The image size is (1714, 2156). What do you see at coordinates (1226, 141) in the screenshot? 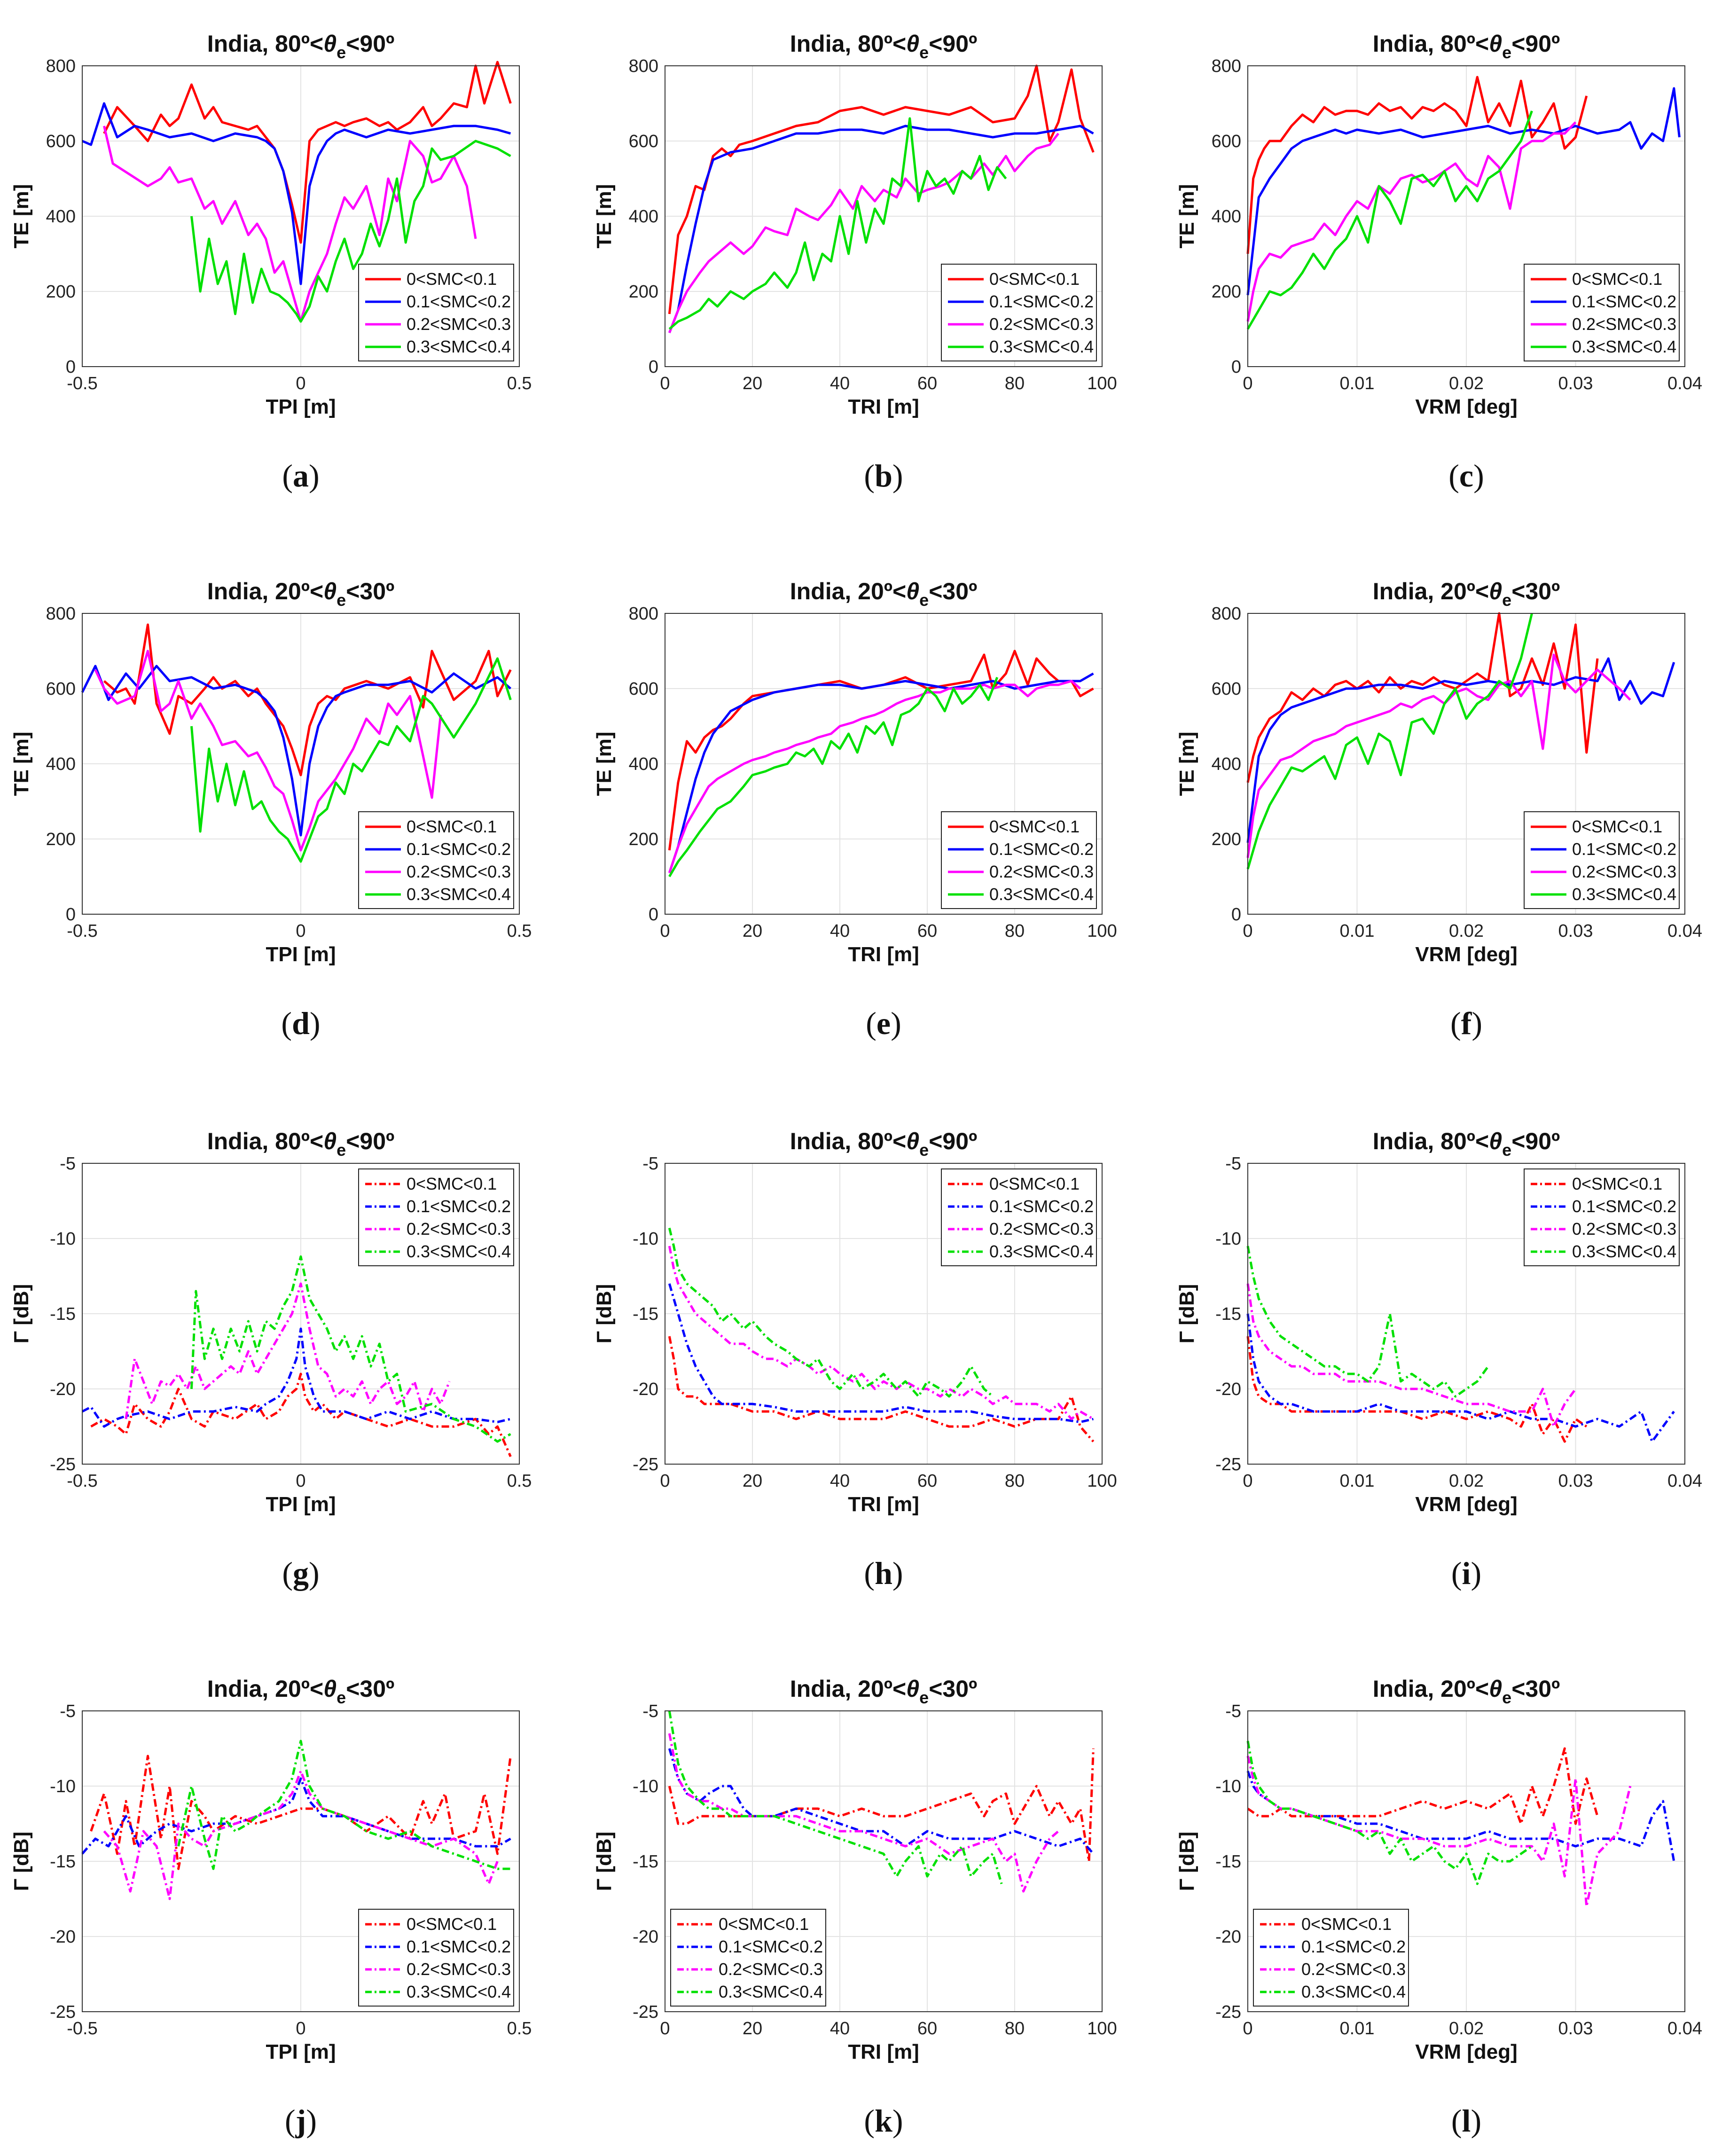
I see `y-tick-label: 600` at bounding box center [1226, 141].